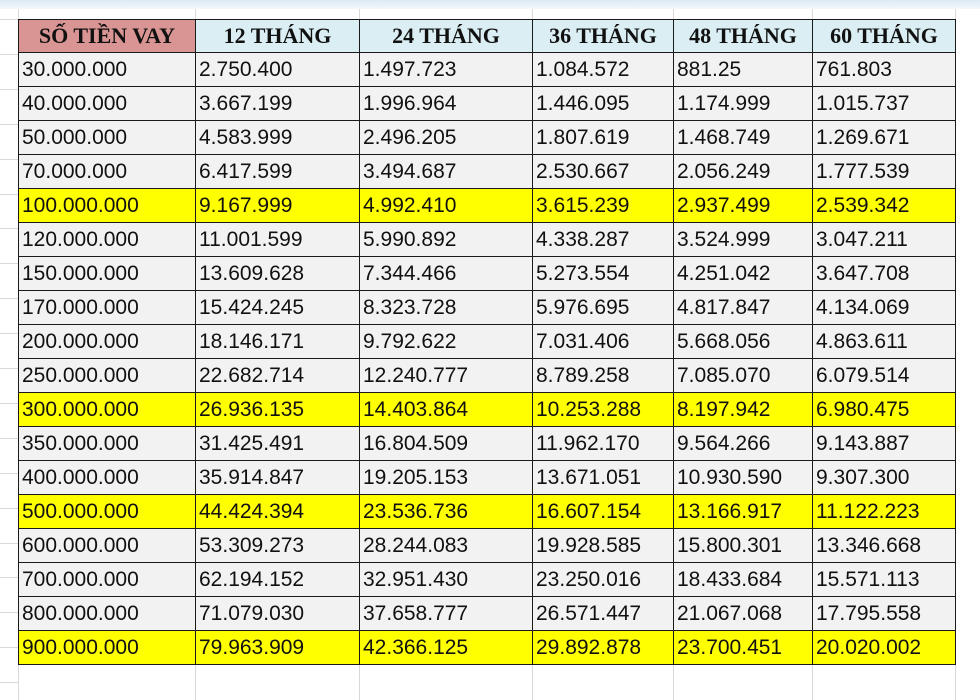 This screenshot has width=980, height=700. I want to click on payment-cell: 11.122.223, so click(884, 511).